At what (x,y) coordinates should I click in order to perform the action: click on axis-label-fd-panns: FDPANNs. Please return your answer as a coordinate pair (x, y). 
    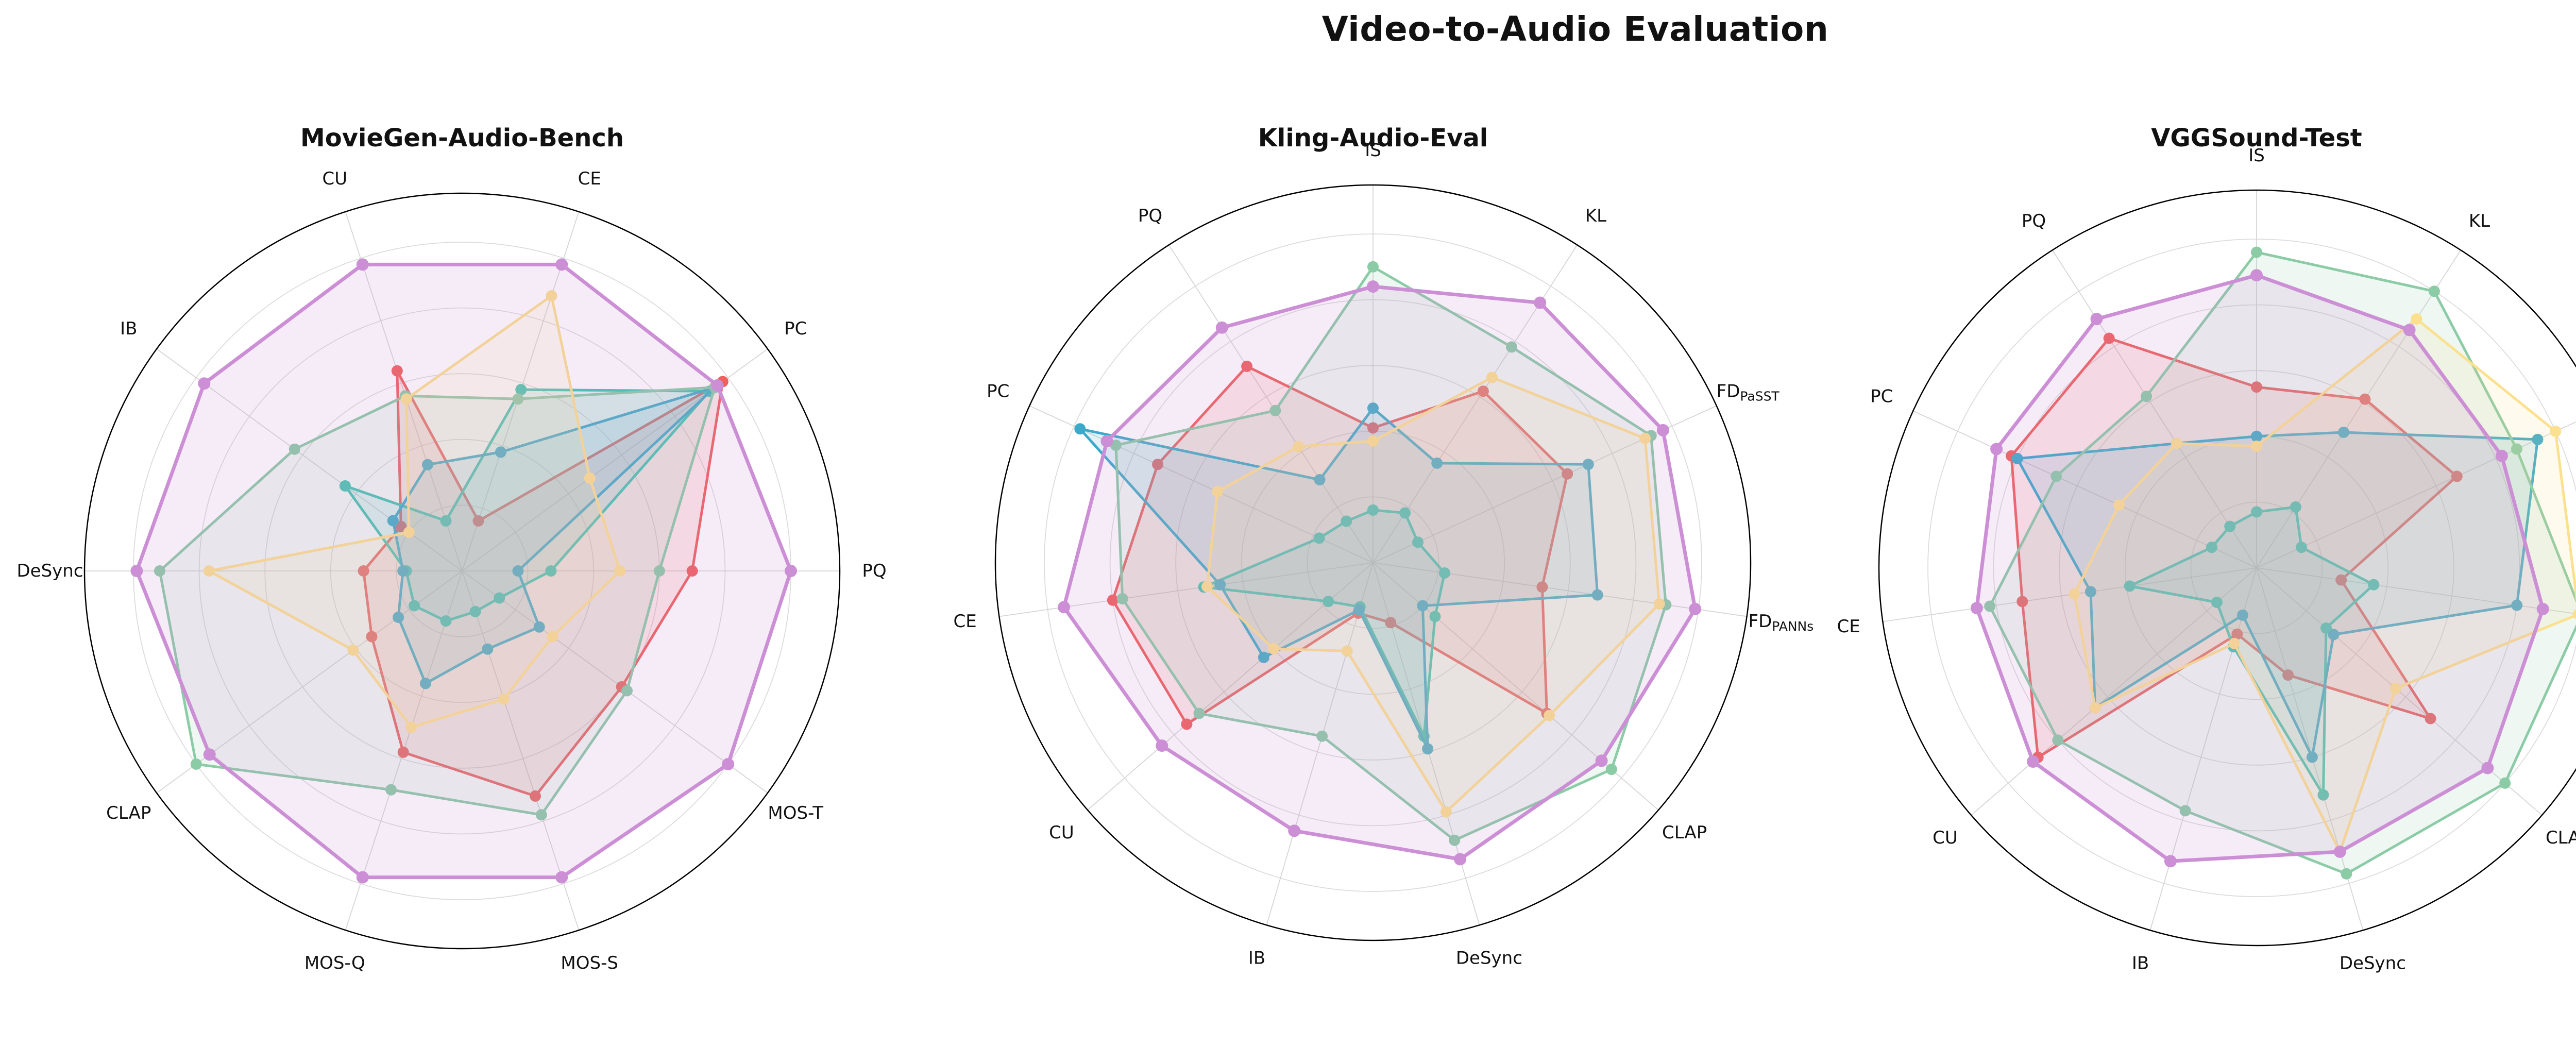
    Looking at the image, I should click on (1781, 623).